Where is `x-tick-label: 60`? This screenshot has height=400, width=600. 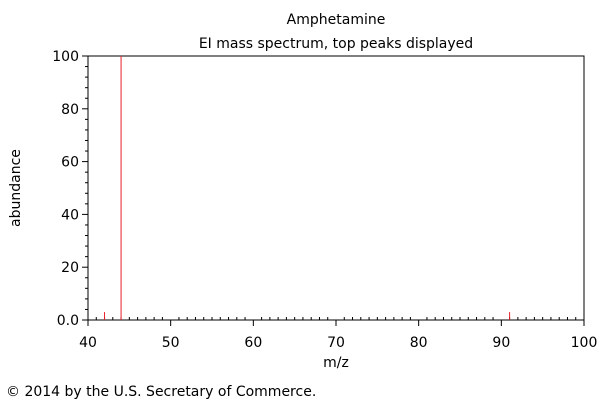
x-tick-label: 60 is located at coordinates (253, 343).